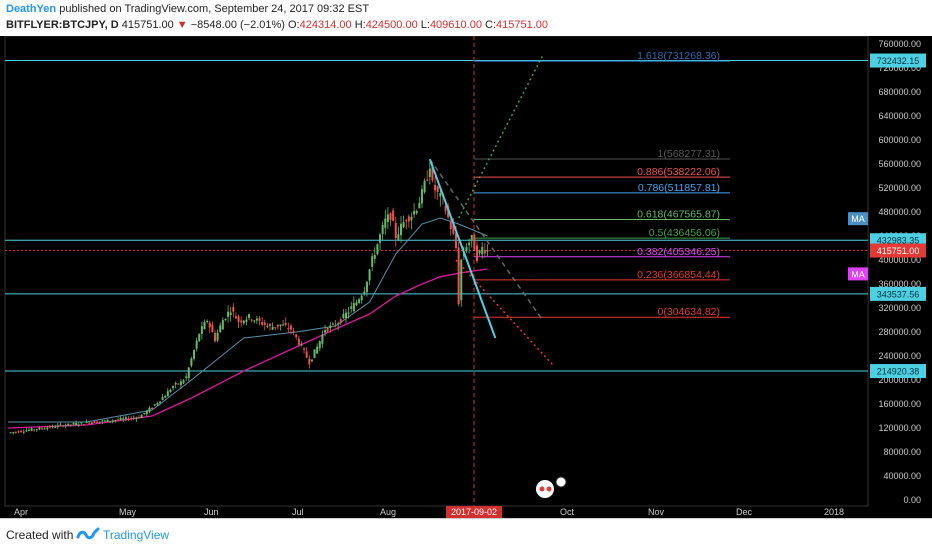  Describe the element at coordinates (678, 172) in the screenshot. I see `fib-level-label: 0.886(538222.06)` at that location.